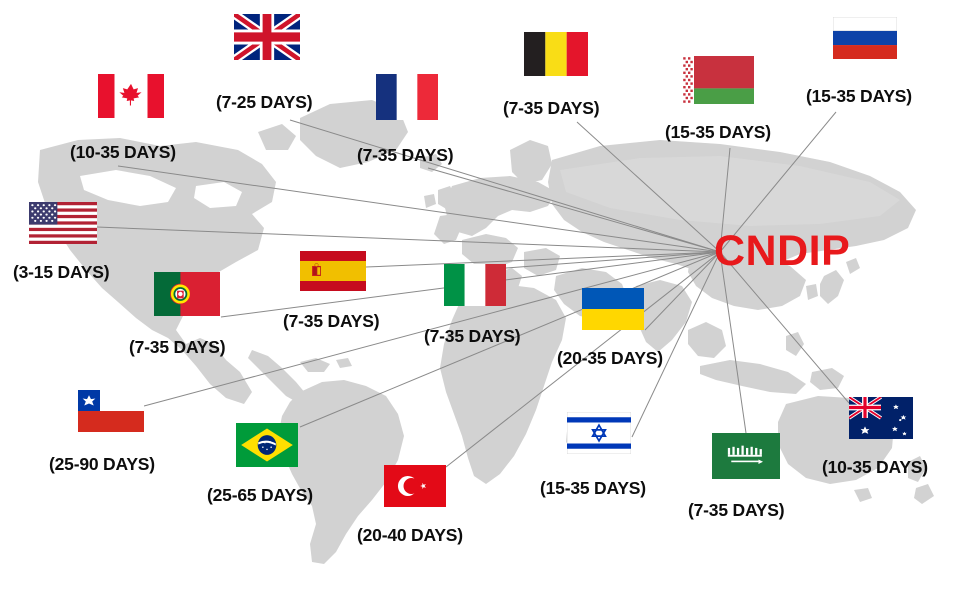  What do you see at coordinates (551, 108) in the screenshot?
I see `delivery-days-belgium: (7-35 DAYS)` at bounding box center [551, 108].